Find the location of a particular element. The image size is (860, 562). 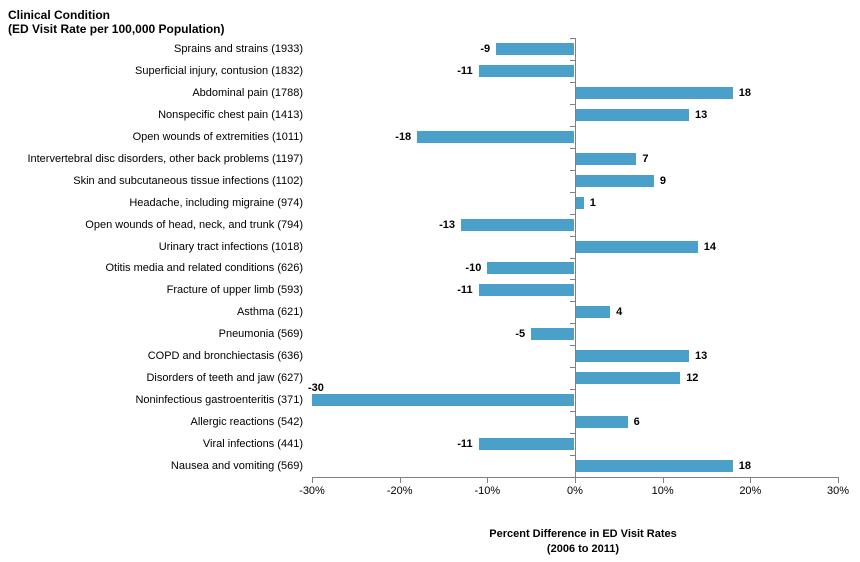

x-tick-label: -30% is located at coordinates (312, 491).